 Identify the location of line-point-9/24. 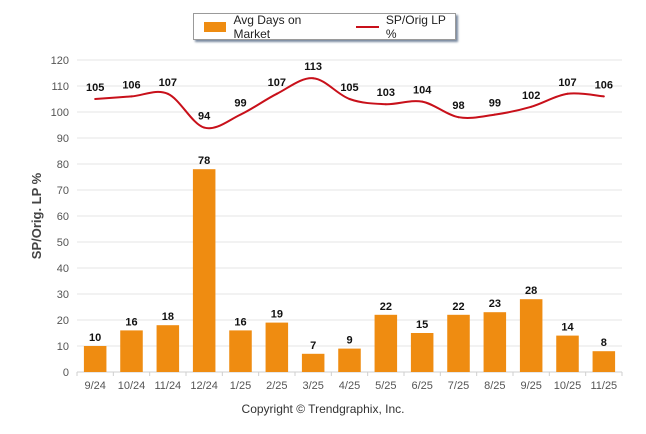
(95, 99).